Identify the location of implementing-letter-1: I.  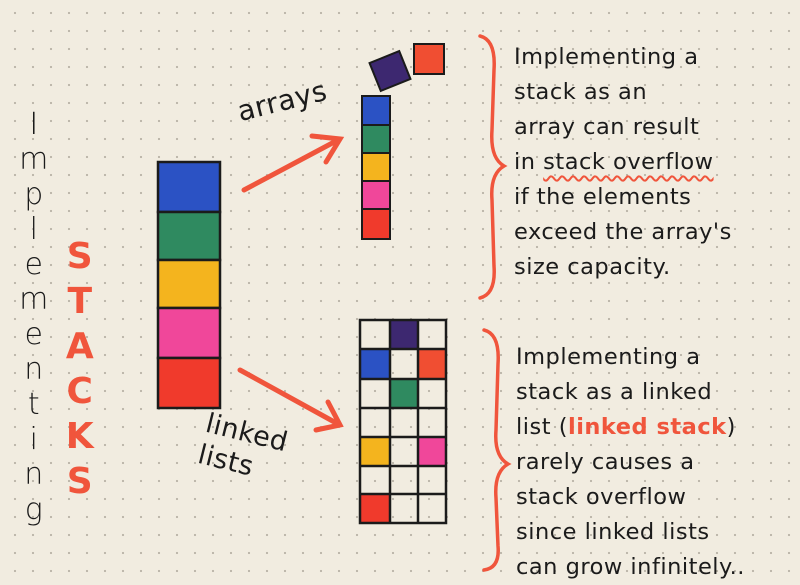
(34, 124).